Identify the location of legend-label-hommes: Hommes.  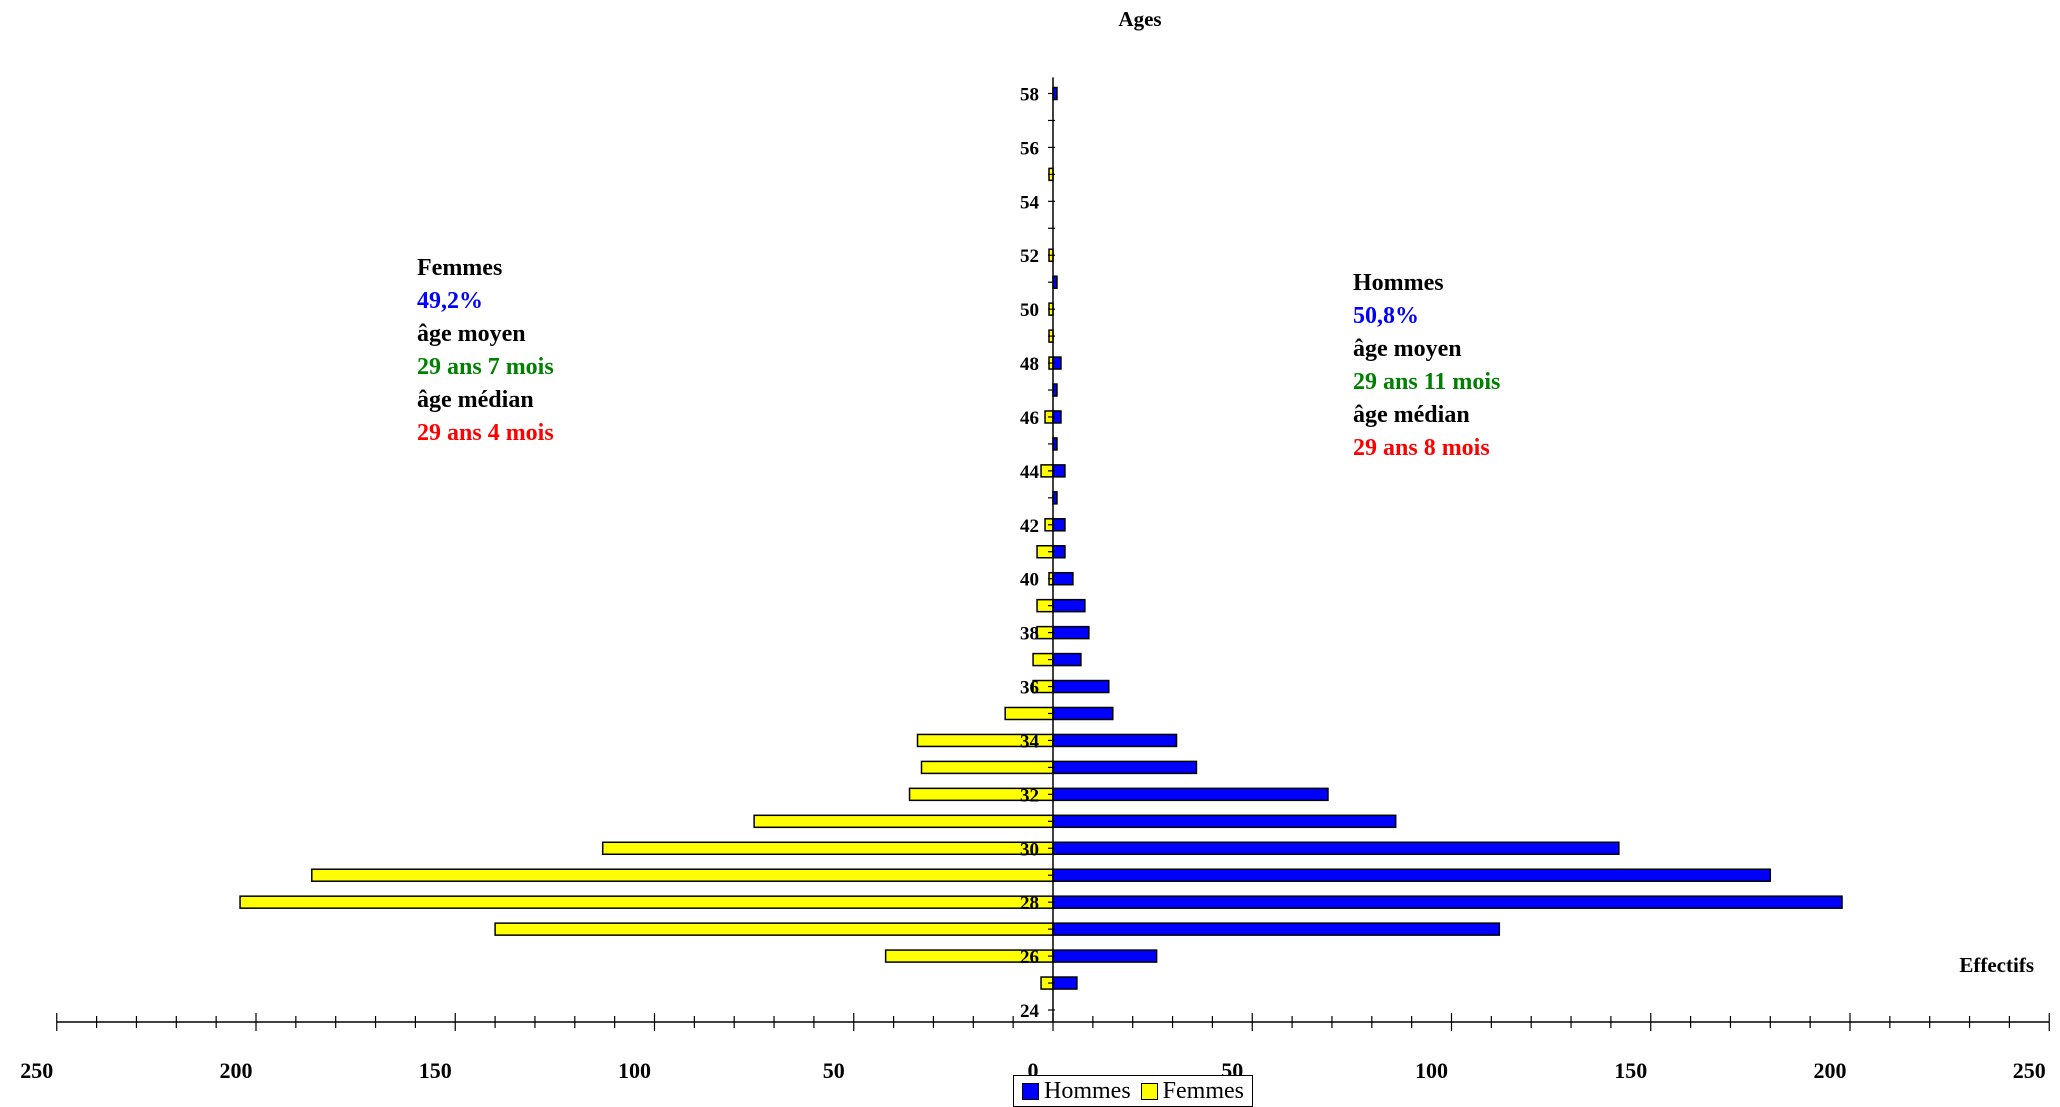
(1087, 1090).